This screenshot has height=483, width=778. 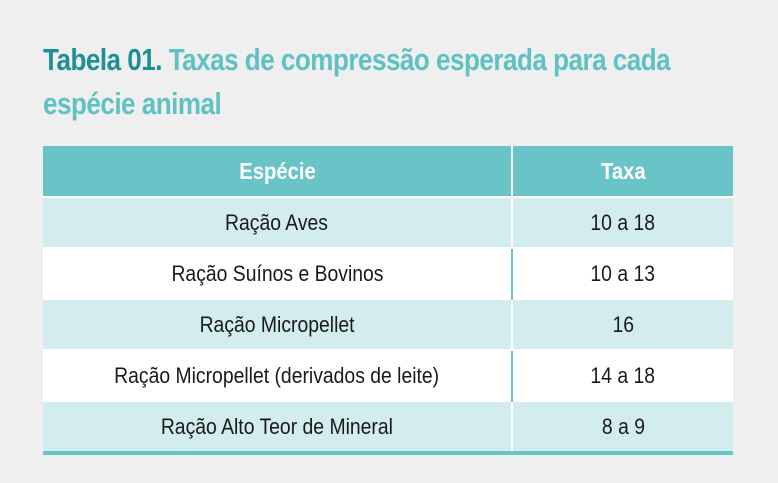 I want to click on header-rate: Taxa, so click(x=622, y=171).